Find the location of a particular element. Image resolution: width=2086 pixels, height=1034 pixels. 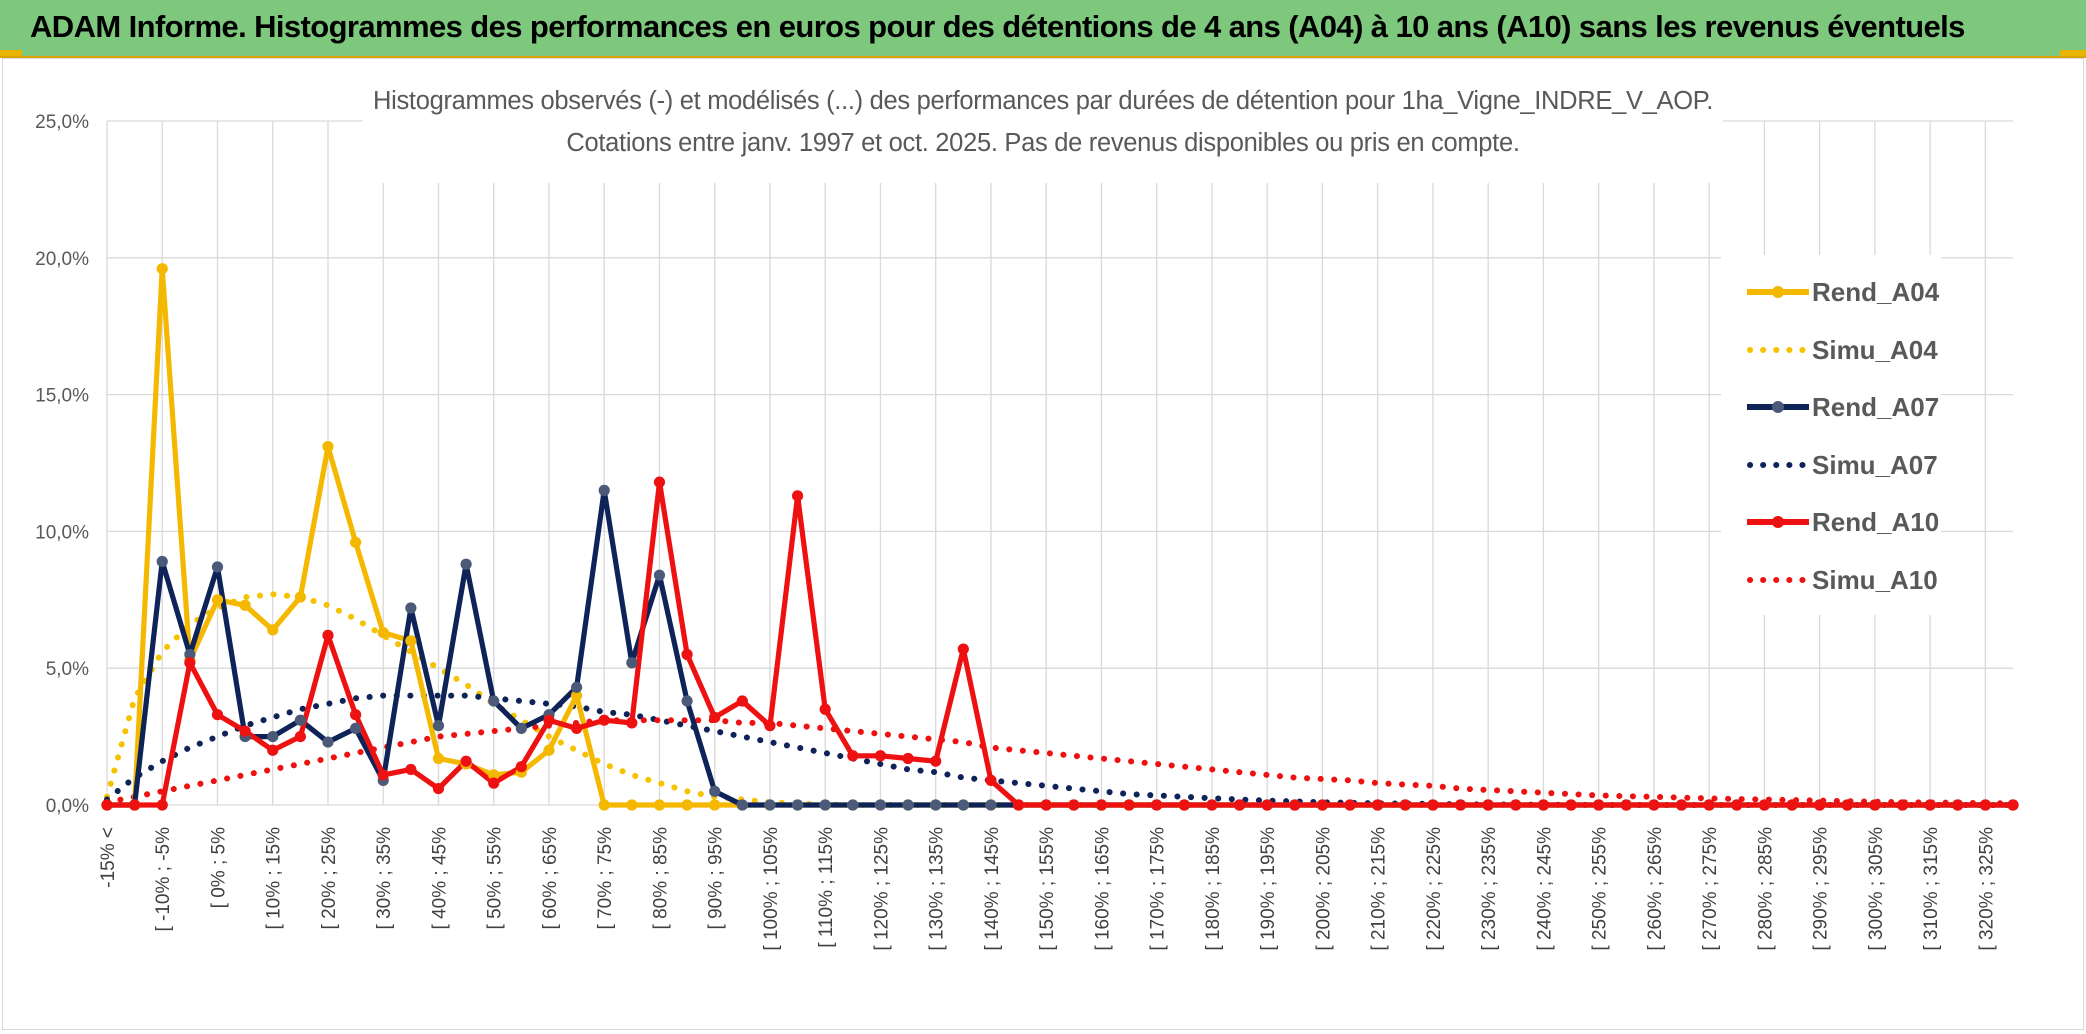

x-tick-label: [ 70% ; 75% is located at coordinates (605, 878).